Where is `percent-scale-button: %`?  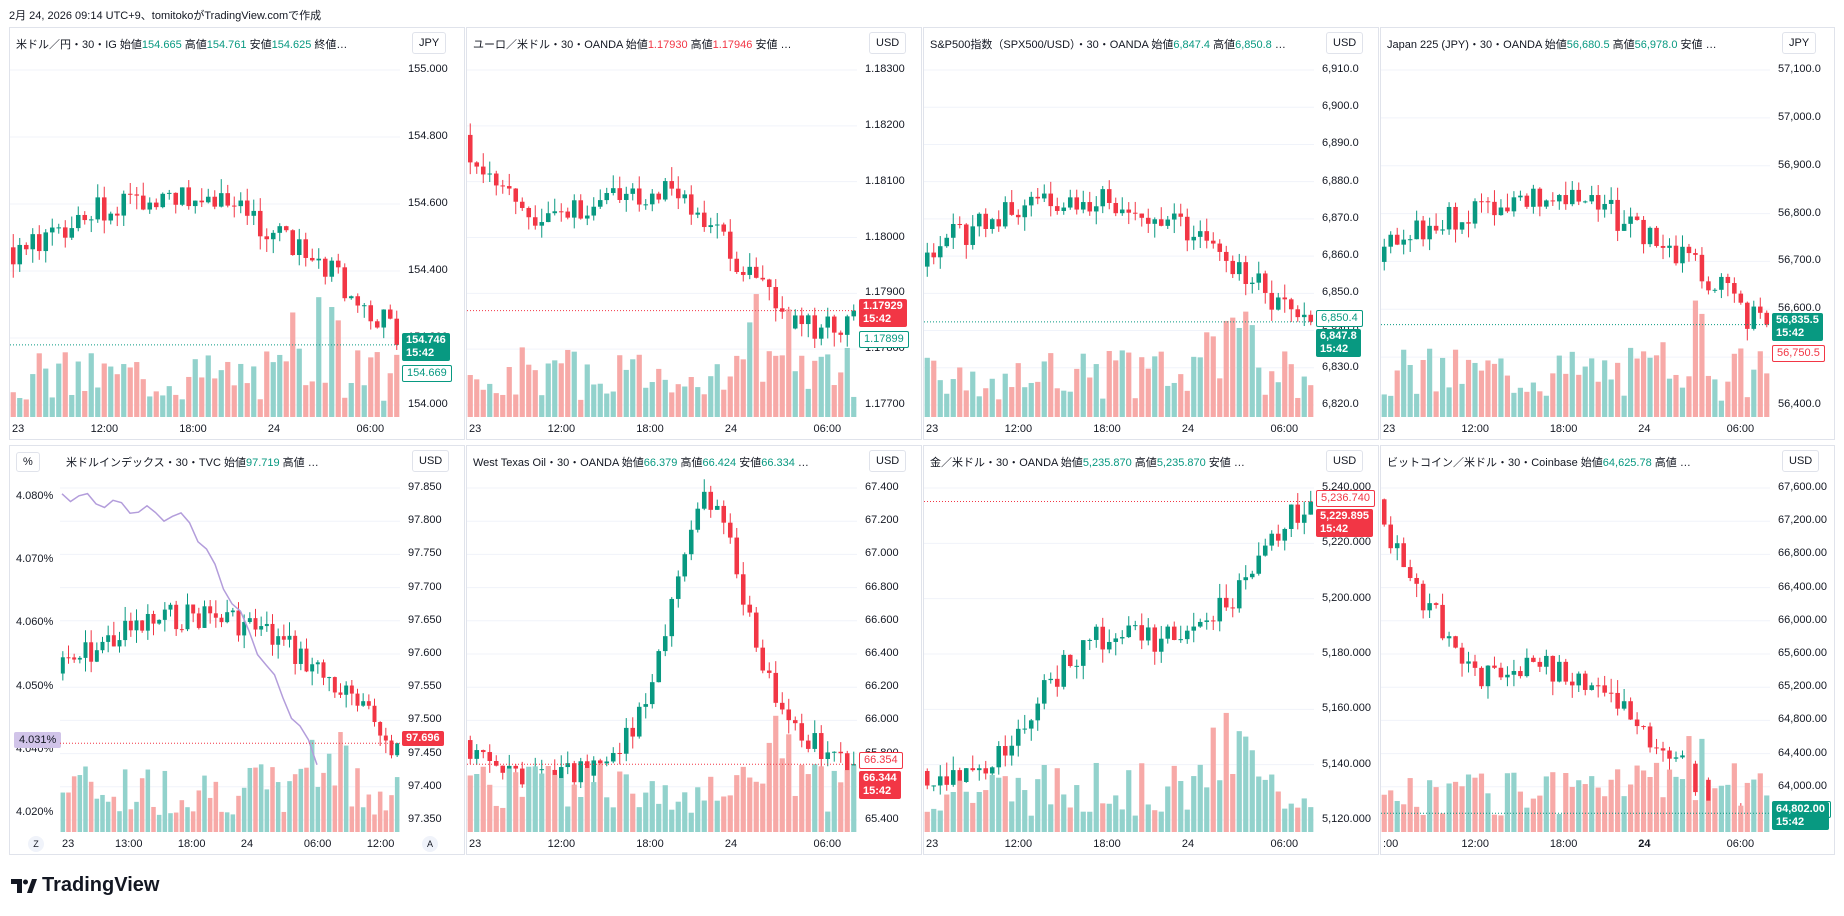
percent-scale-button: % is located at coordinates (28, 462).